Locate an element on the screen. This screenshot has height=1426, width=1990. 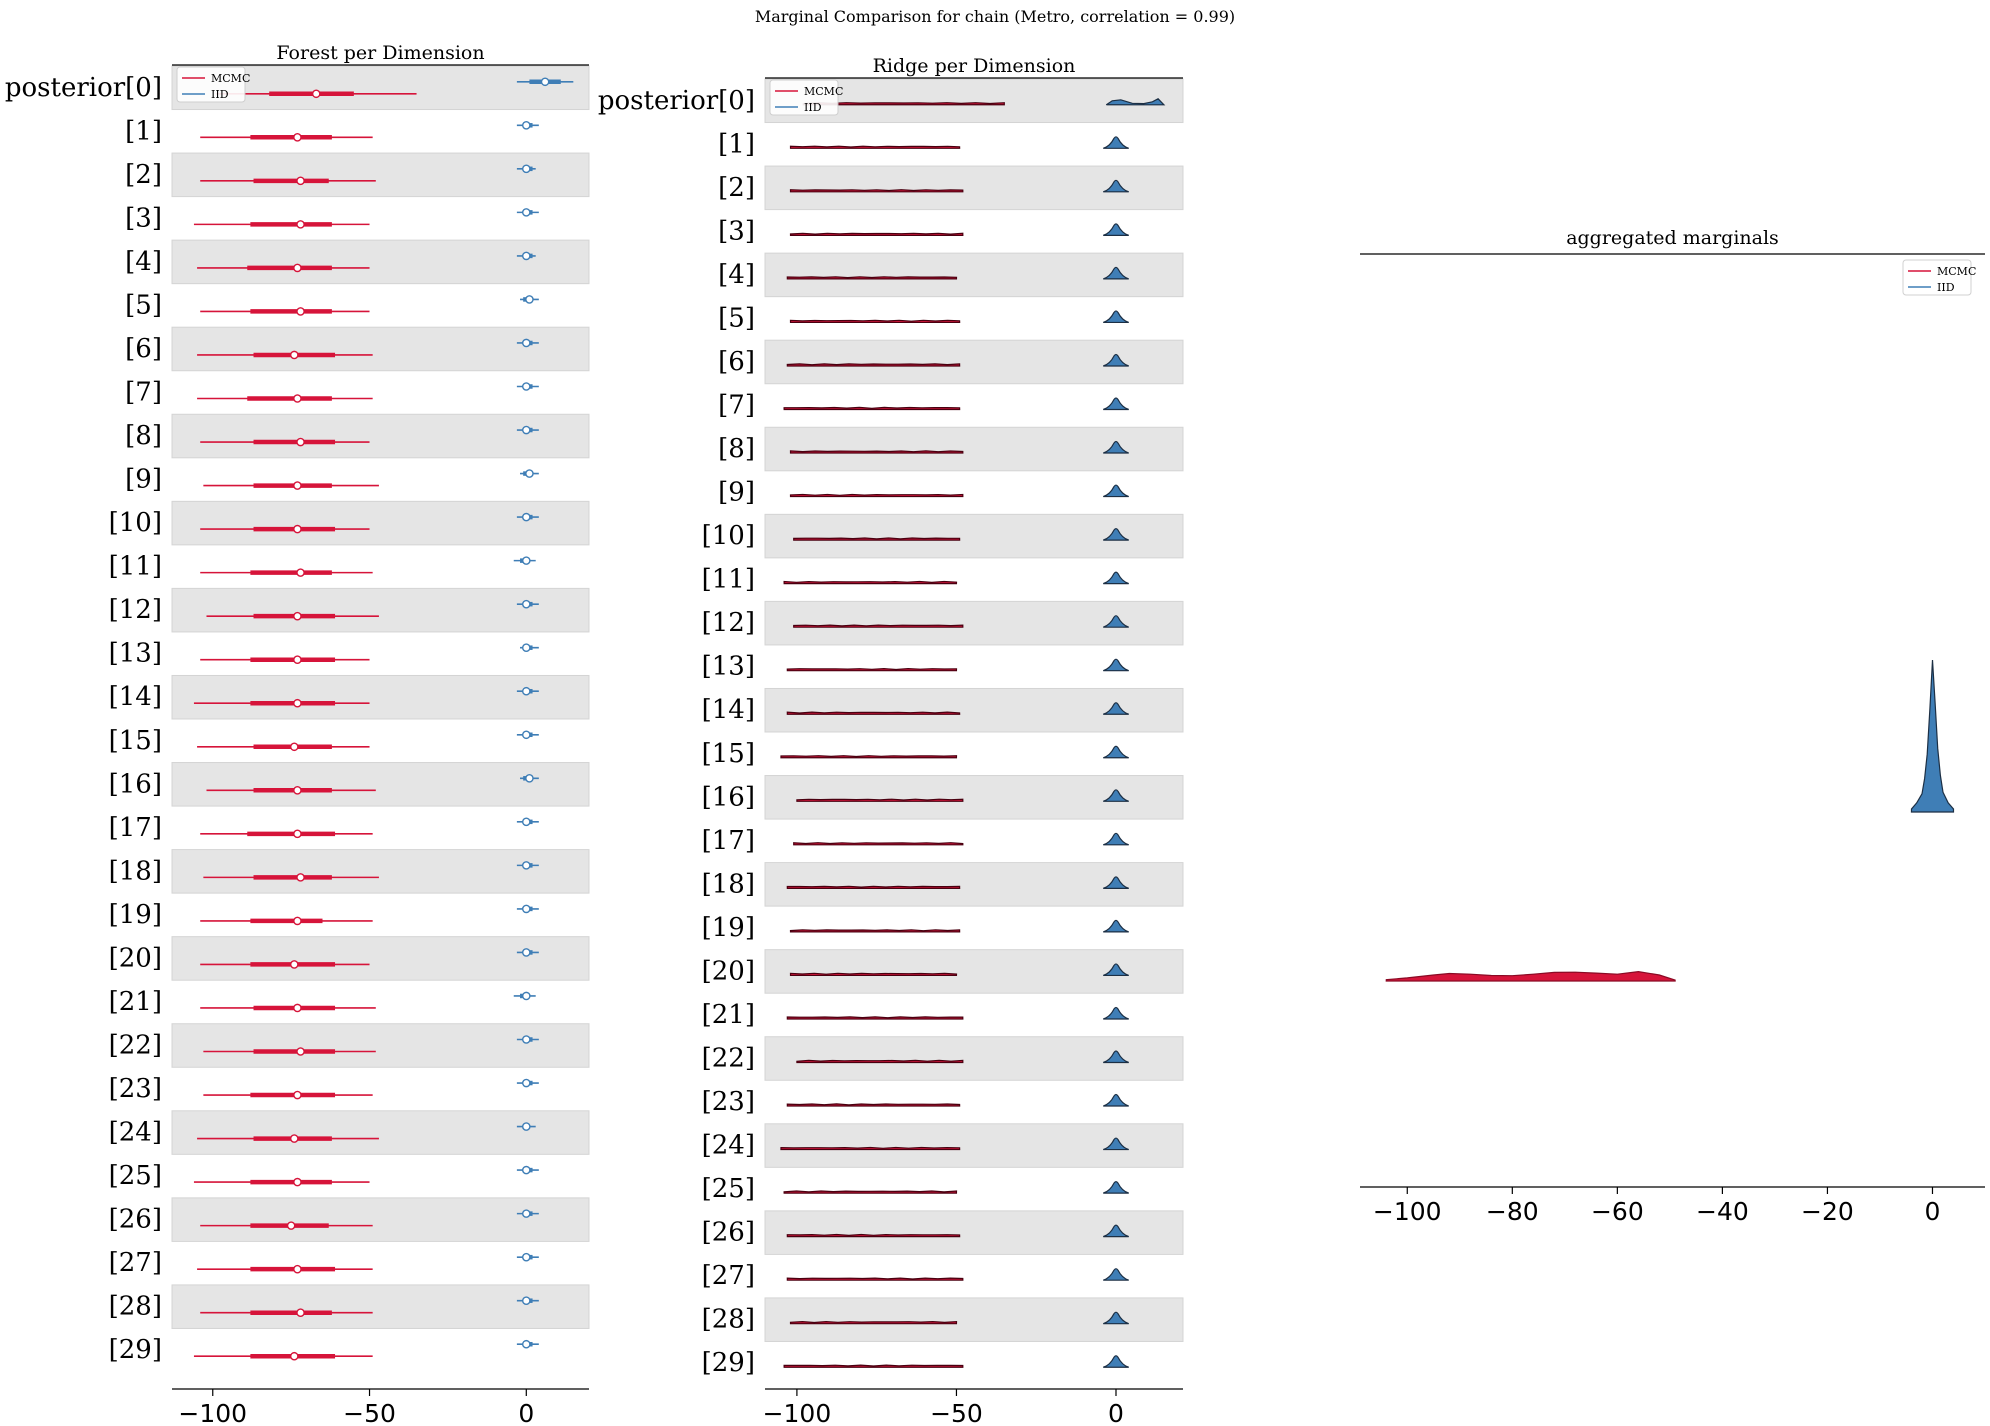
row-label: [17] is located at coordinates (135, 828).